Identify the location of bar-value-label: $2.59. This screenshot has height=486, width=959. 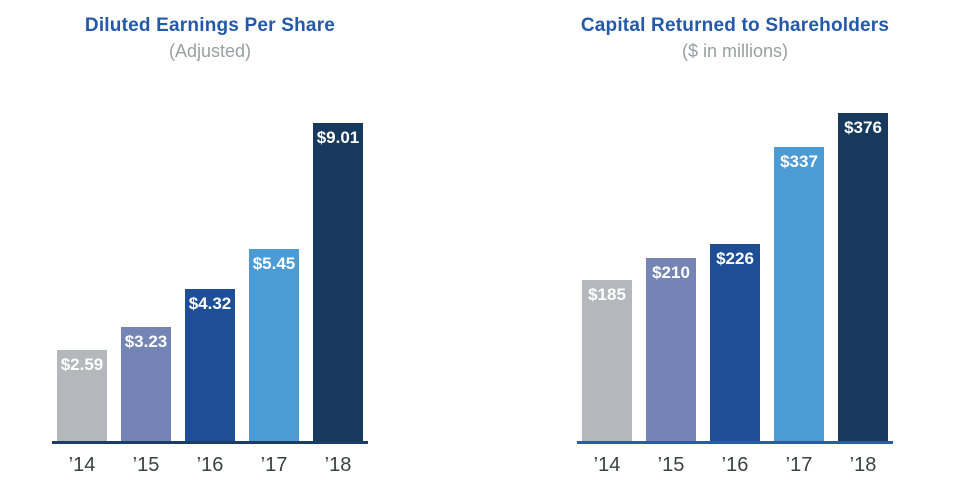
(82, 364).